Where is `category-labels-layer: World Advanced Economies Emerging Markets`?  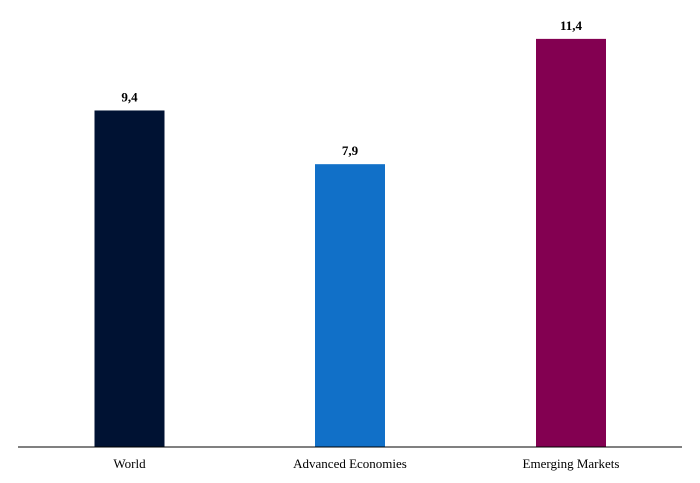
category-labels-layer: World Advanced Economies Emerging Markets is located at coordinates (366, 463).